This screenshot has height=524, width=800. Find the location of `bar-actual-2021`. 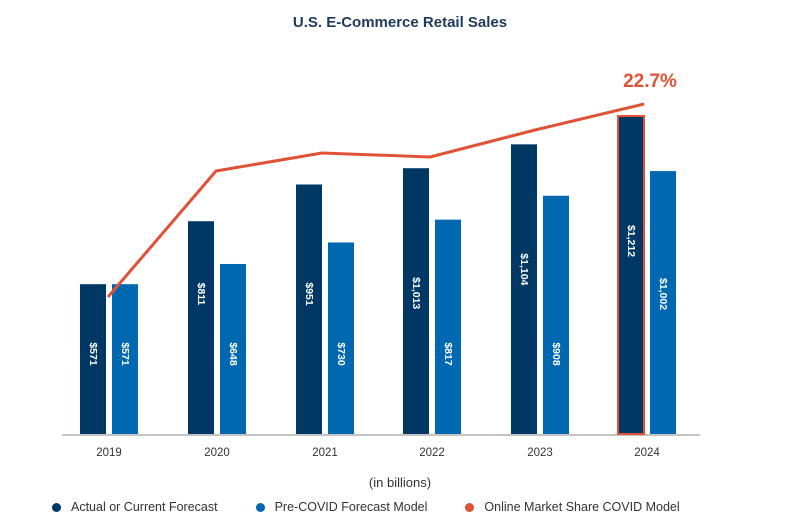

bar-actual-2021 is located at coordinates (309, 309).